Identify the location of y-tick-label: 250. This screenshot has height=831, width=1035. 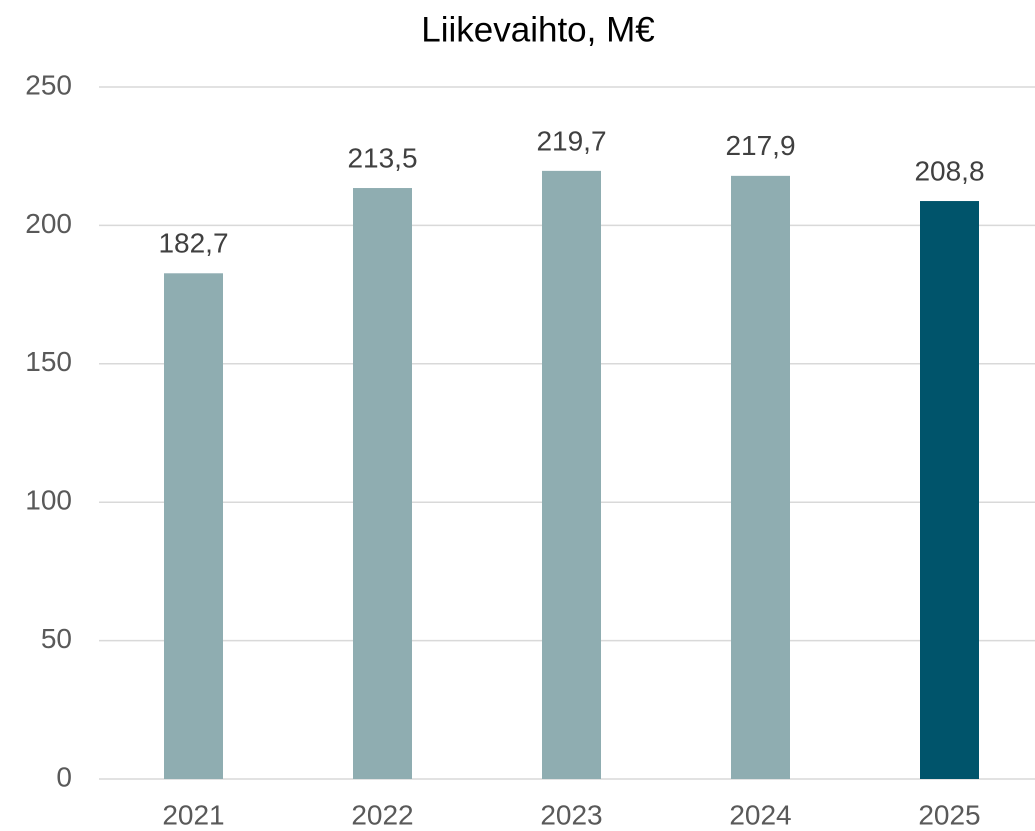
(48, 84).